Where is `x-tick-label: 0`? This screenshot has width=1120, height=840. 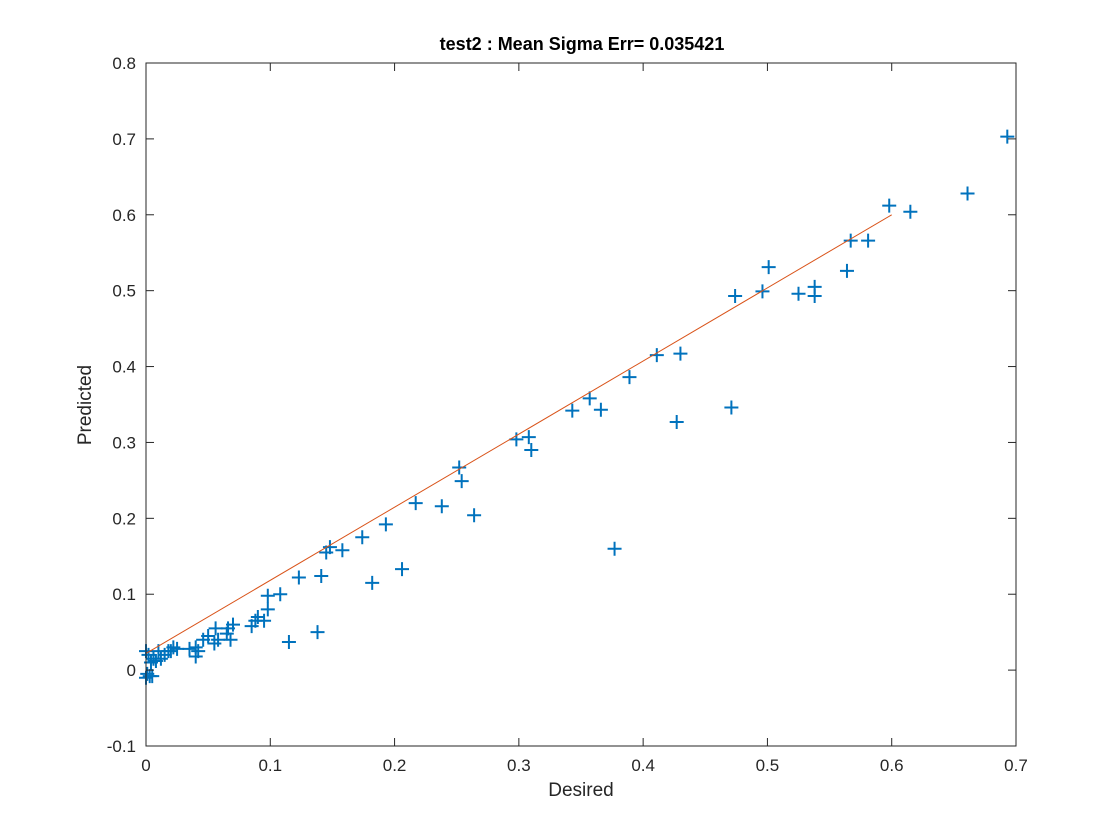
x-tick-label: 0 is located at coordinates (145, 765).